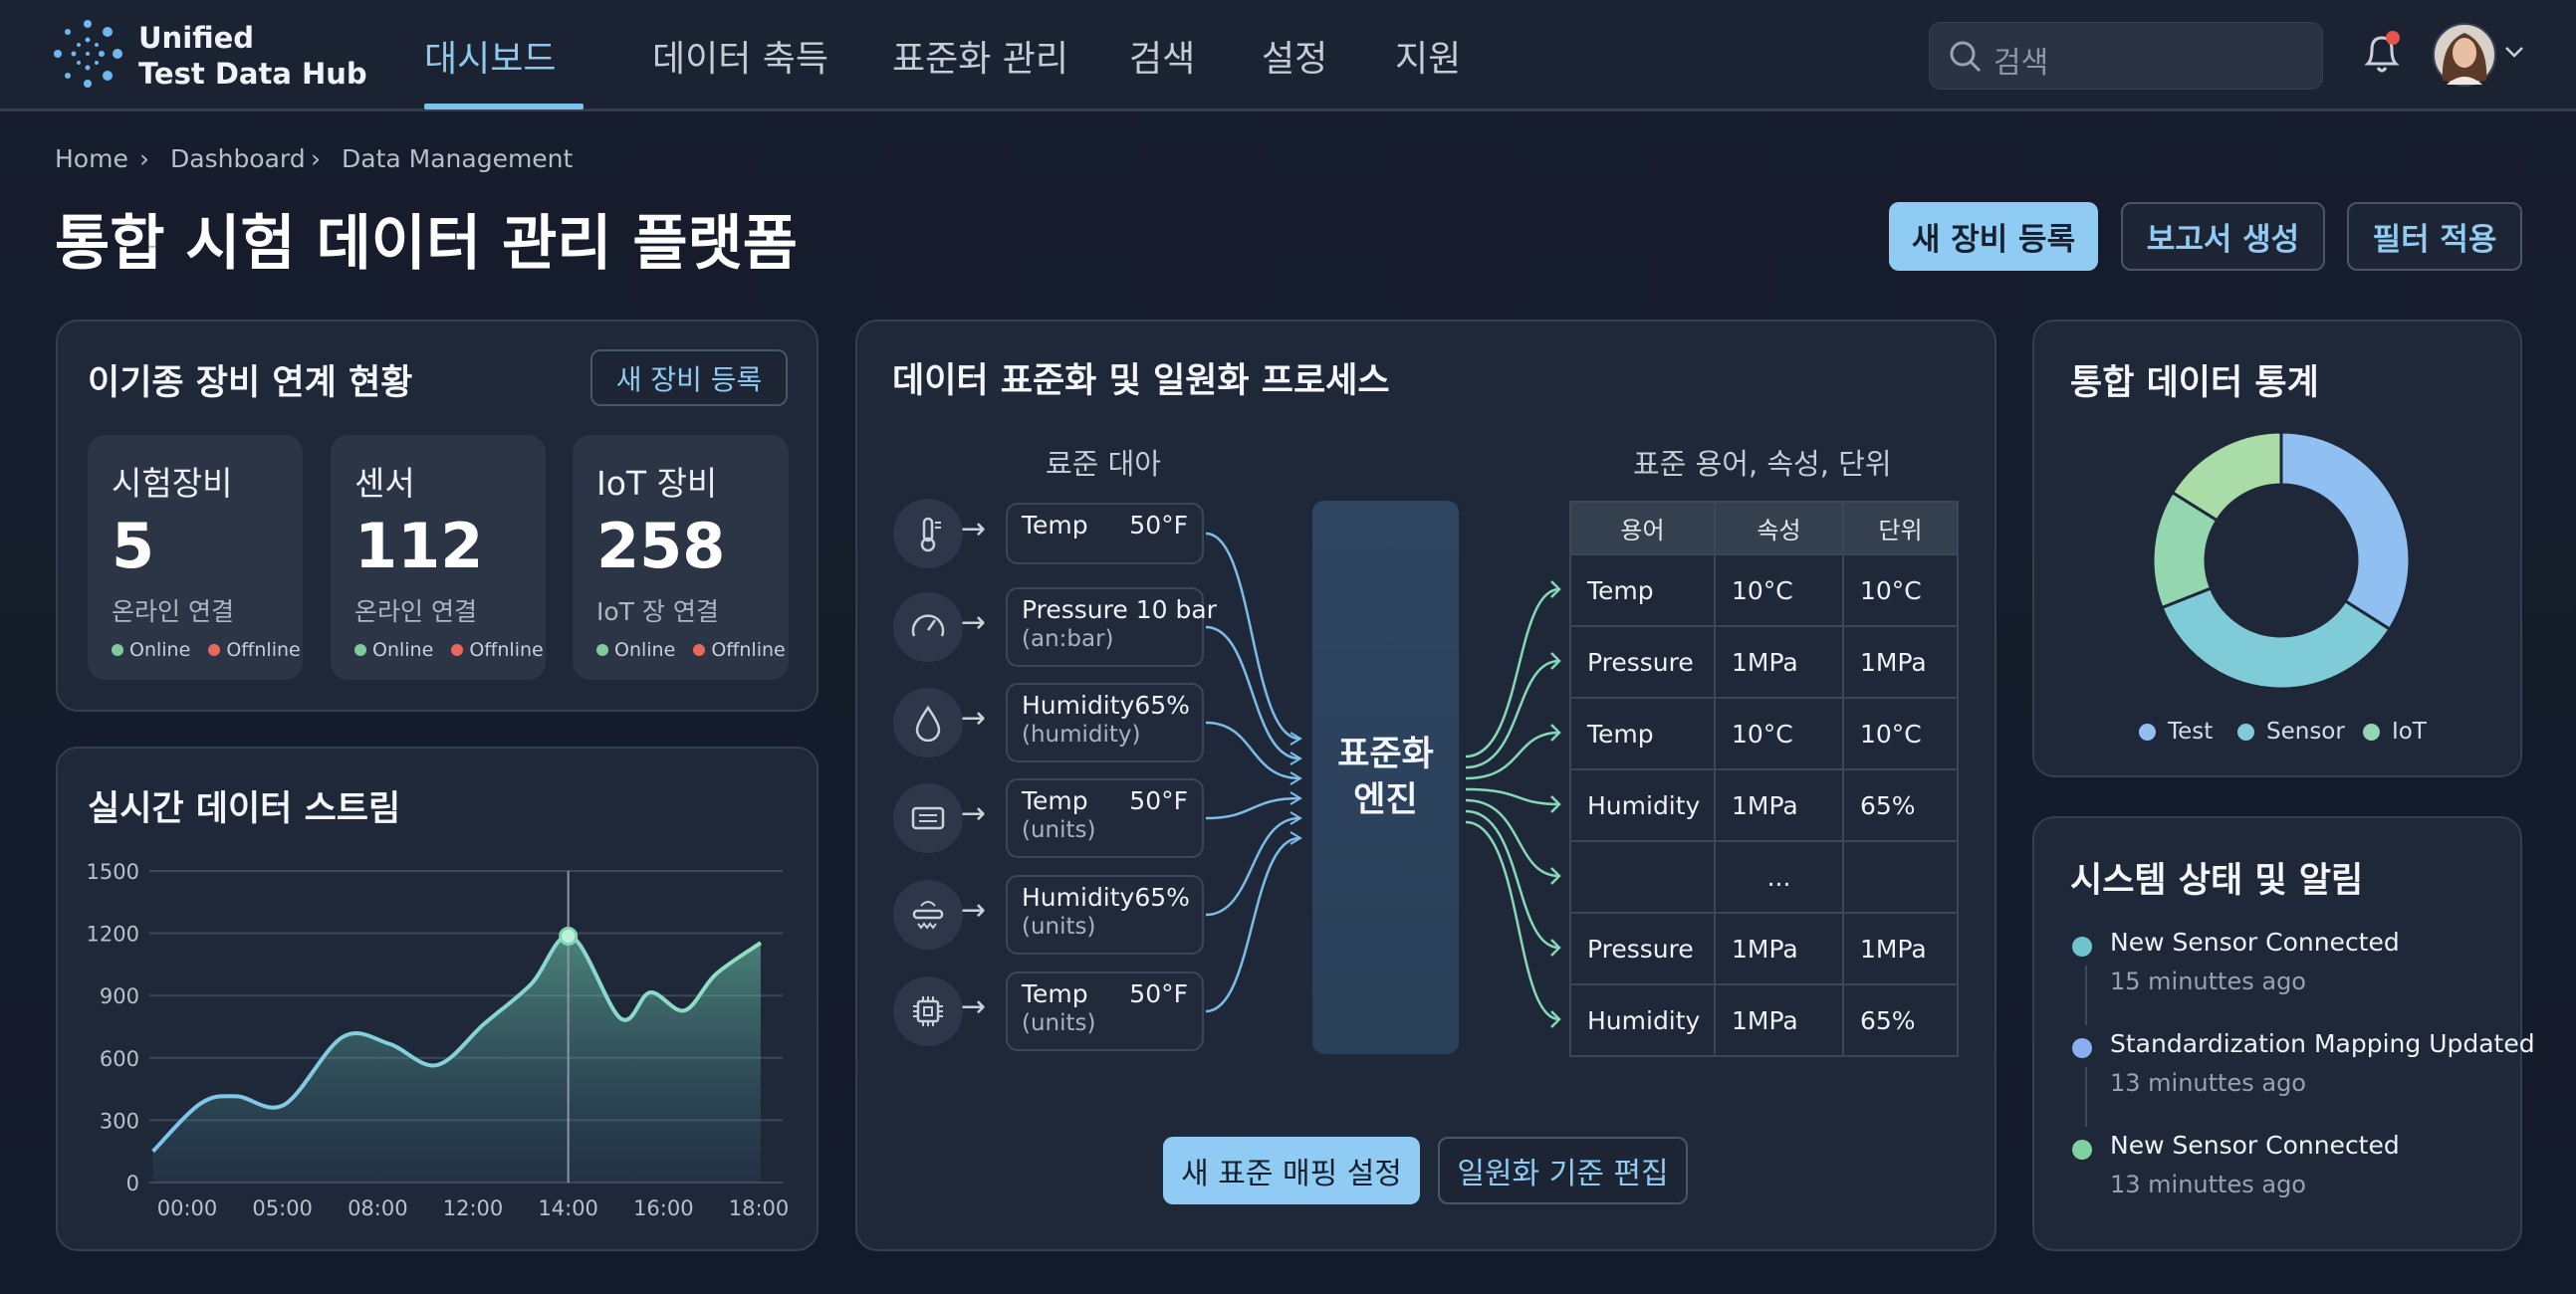  Describe the element at coordinates (689, 377) in the screenshot. I see `card-register-device-button: 새 장비 등록` at that location.